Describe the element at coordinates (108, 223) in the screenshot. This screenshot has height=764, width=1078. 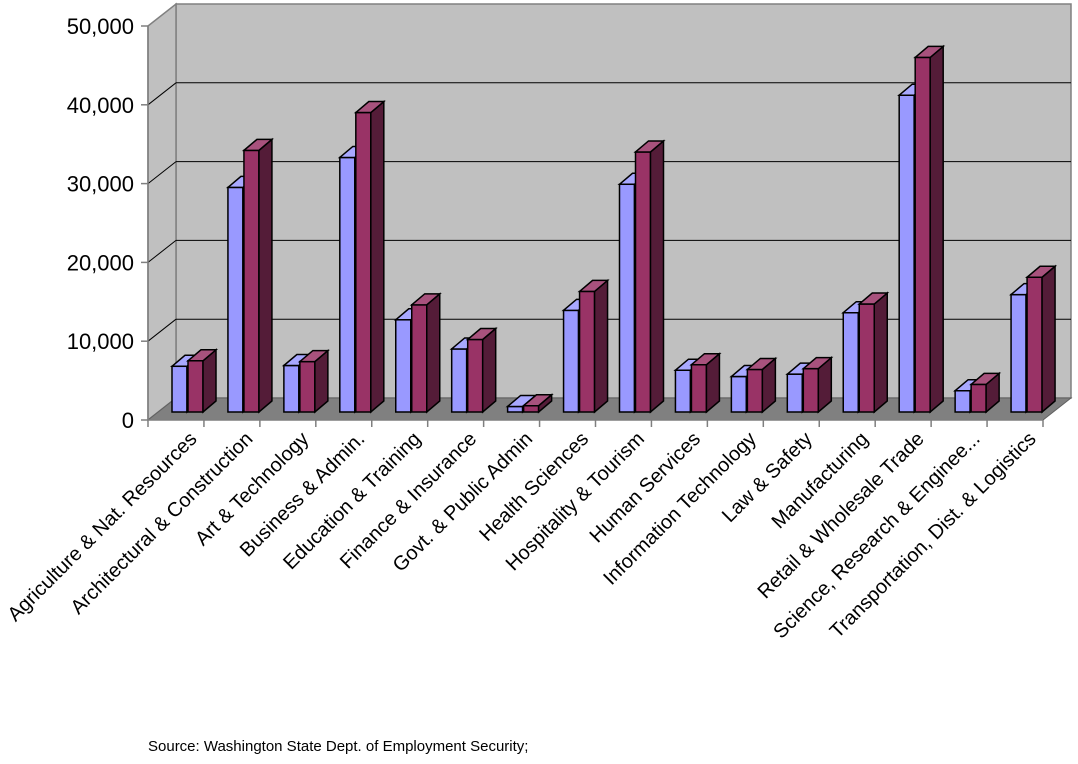
I see `y-axis-ticks: 0 10,000 20,000 30,000 40,000 50,000` at that location.